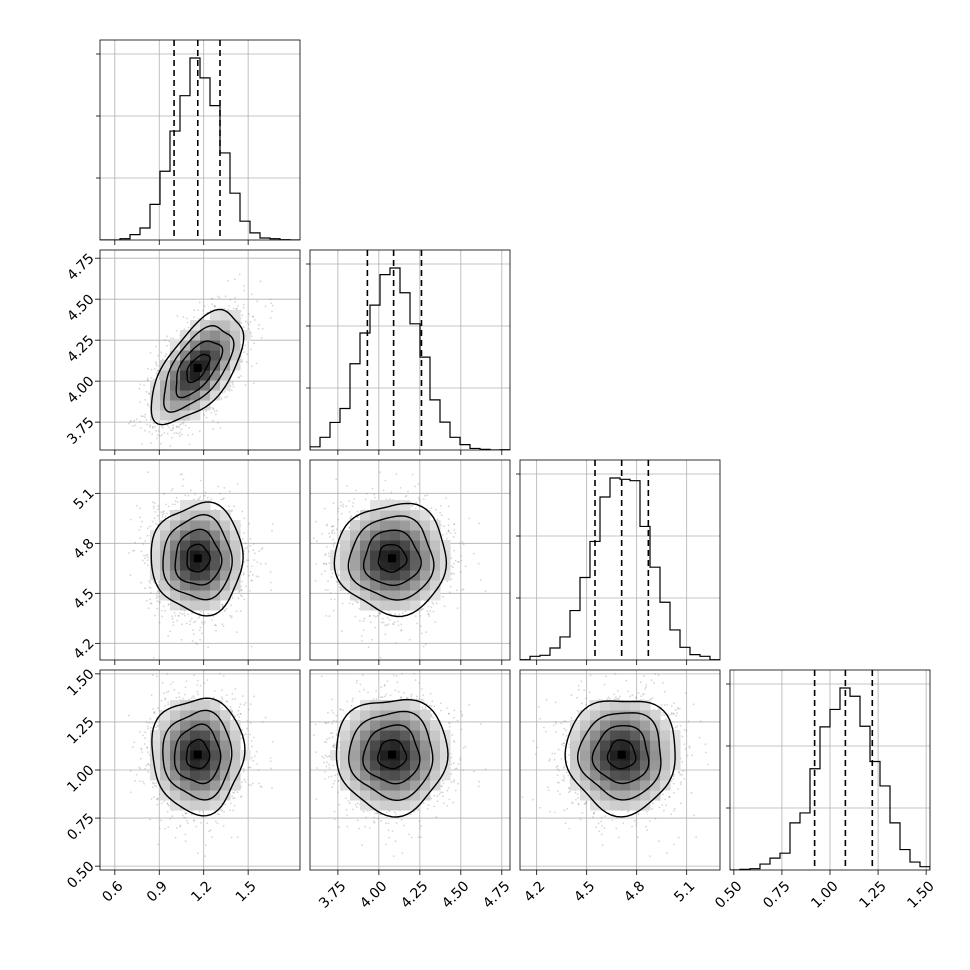 The height and width of the screenshot is (970, 970). What do you see at coordinates (920, 894) in the screenshot?
I see `tick-label-x-3-4: 1.50` at bounding box center [920, 894].